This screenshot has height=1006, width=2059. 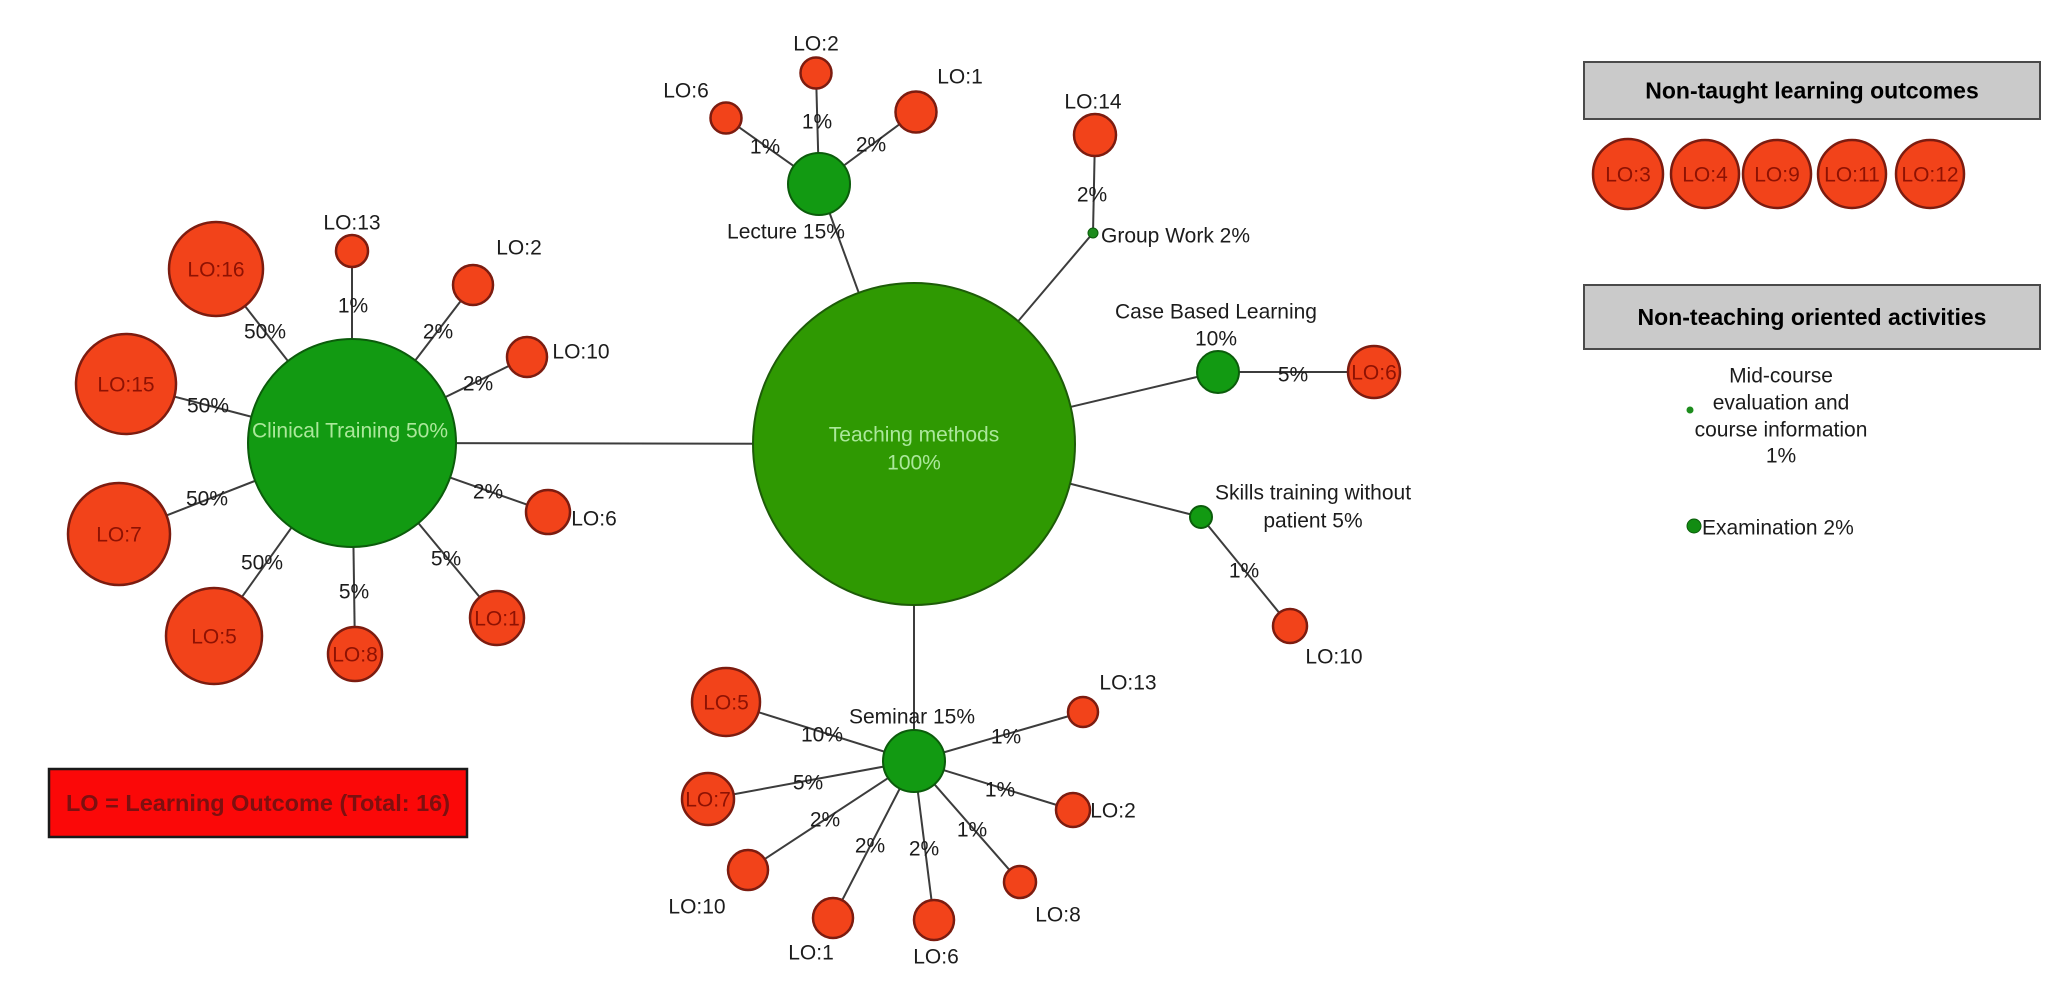 What do you see at coordinates (1812, 317) in the screenshot?
I see `svg-text:Non-teaching oriented activiti: Non-teaching oriented activities` at bounding box center [1812, 317].